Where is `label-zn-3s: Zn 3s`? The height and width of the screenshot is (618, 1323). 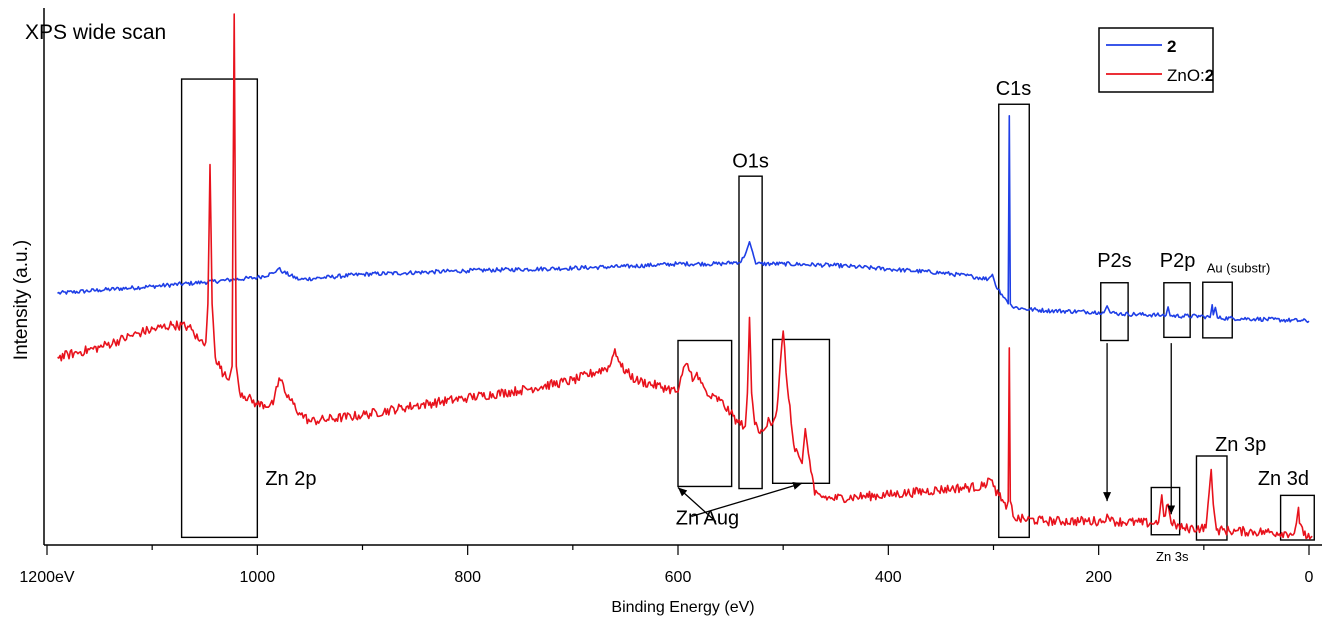 label-zn-3s: Zn 3s is located at coordinates (1172, 556).